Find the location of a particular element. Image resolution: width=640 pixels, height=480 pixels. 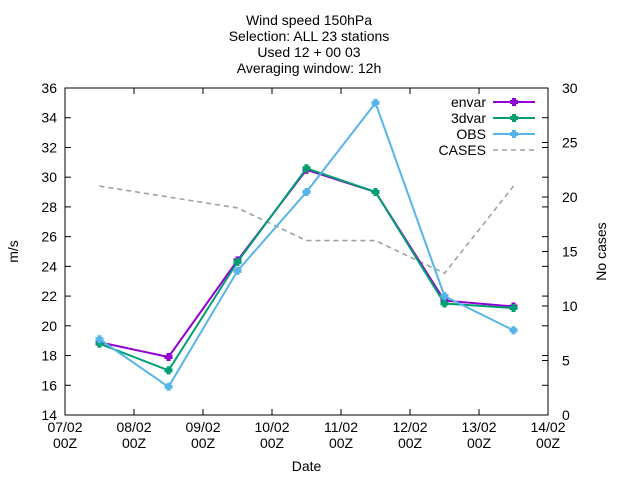

x-tick-label: 10/02 00Z is located at coordinates (271, 435).